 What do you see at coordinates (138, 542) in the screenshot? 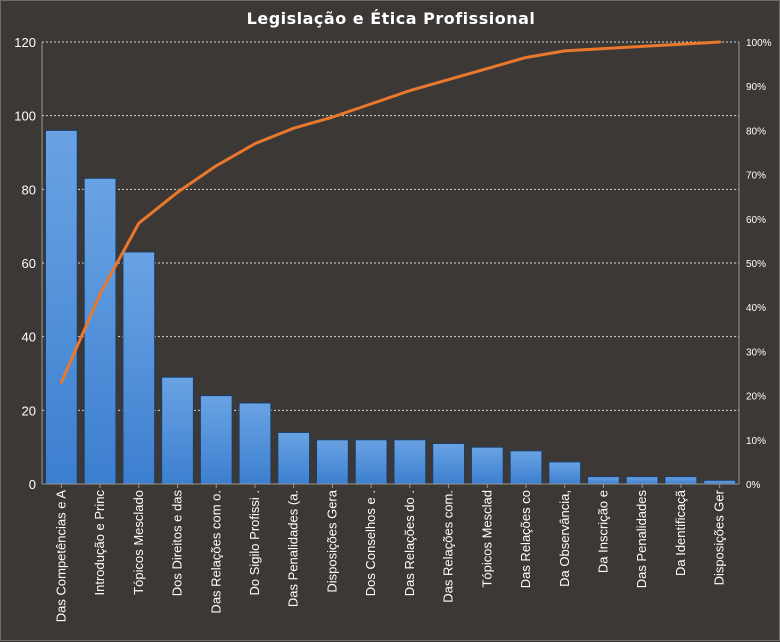
I see `x-tick-label: Tópicos Mesclado` at bounding box center [138, 542].